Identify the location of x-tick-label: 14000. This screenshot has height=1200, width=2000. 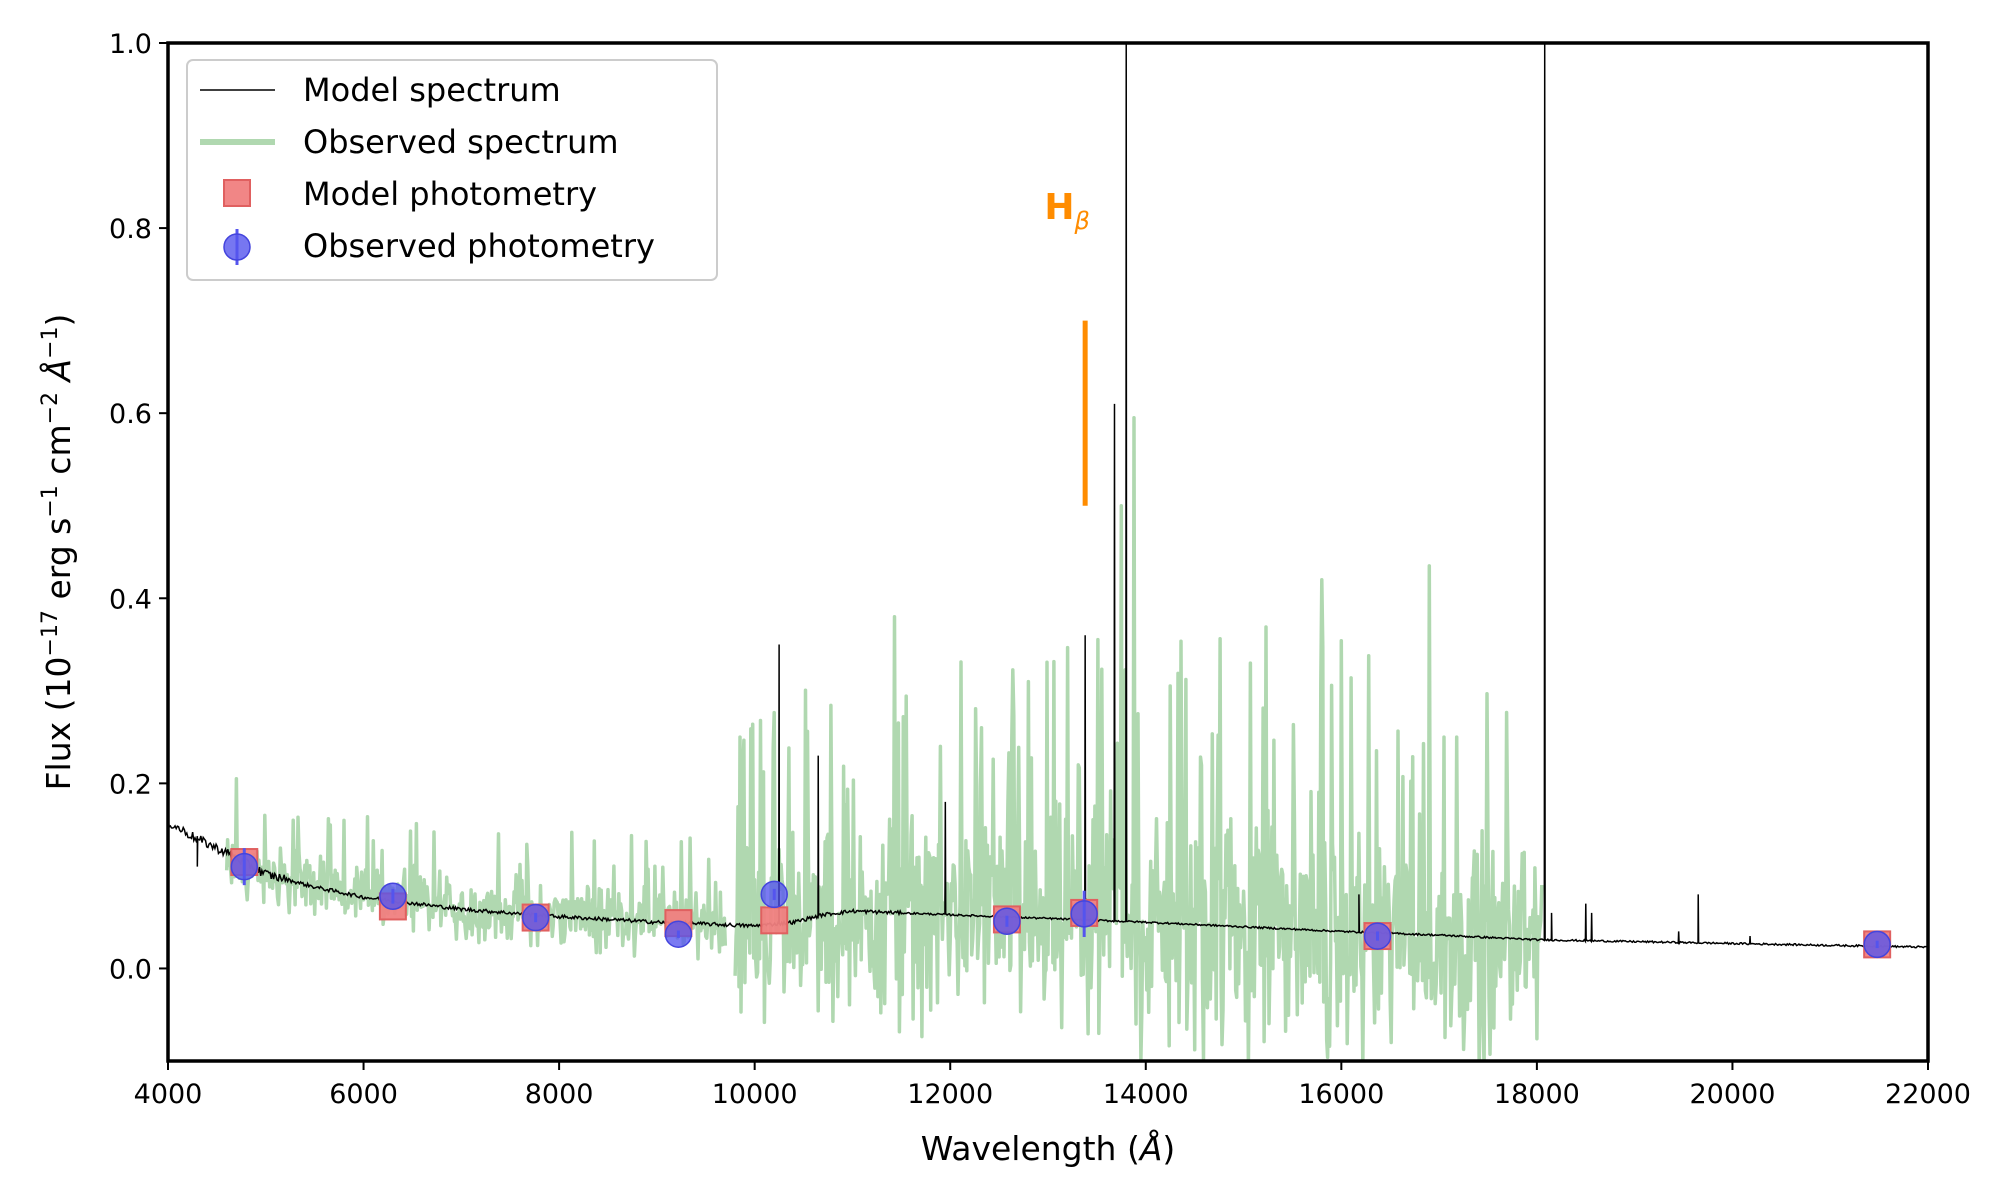
(1146, 1094).